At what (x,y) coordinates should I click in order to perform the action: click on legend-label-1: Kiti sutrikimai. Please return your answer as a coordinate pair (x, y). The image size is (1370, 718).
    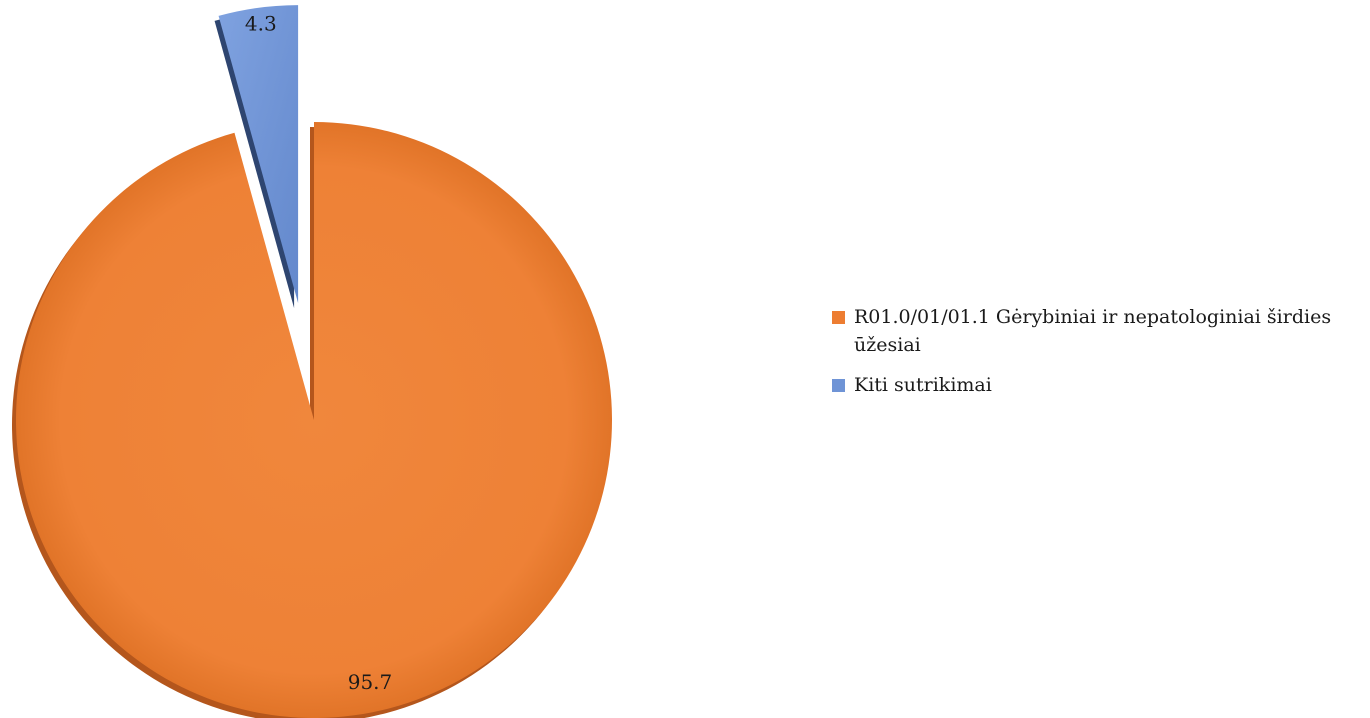
    Looking at the image, I should click on (923, 385).